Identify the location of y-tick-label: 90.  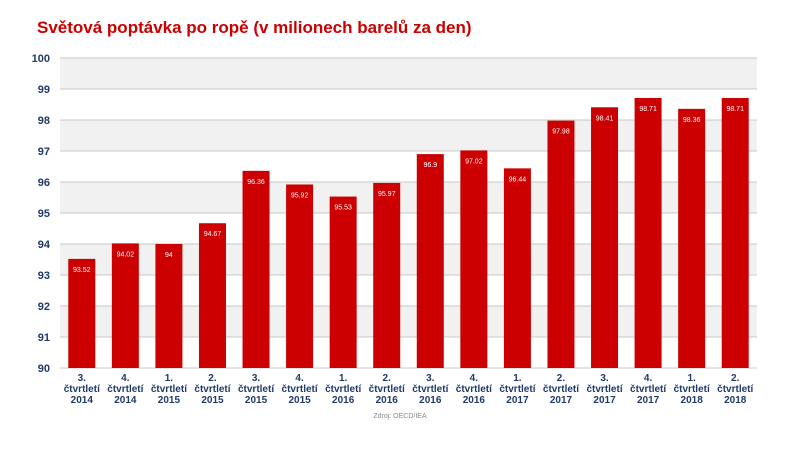
(44, 369).